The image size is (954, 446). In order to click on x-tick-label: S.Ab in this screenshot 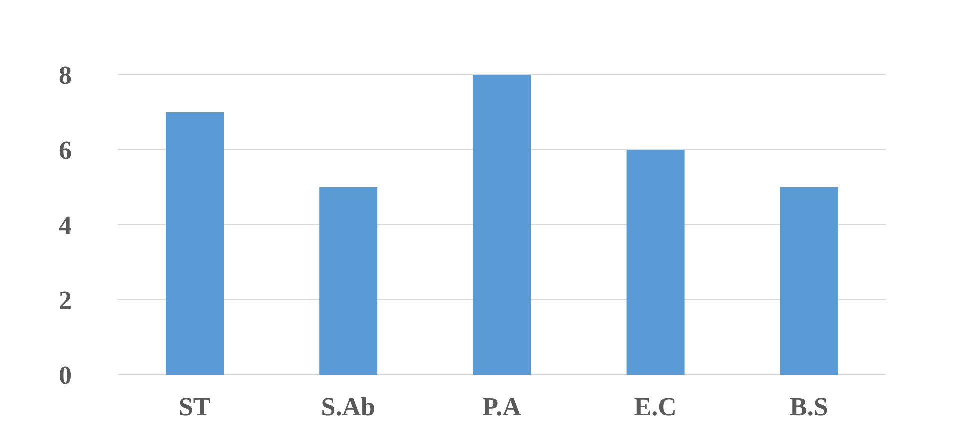, I will do `click(348, 407)`.